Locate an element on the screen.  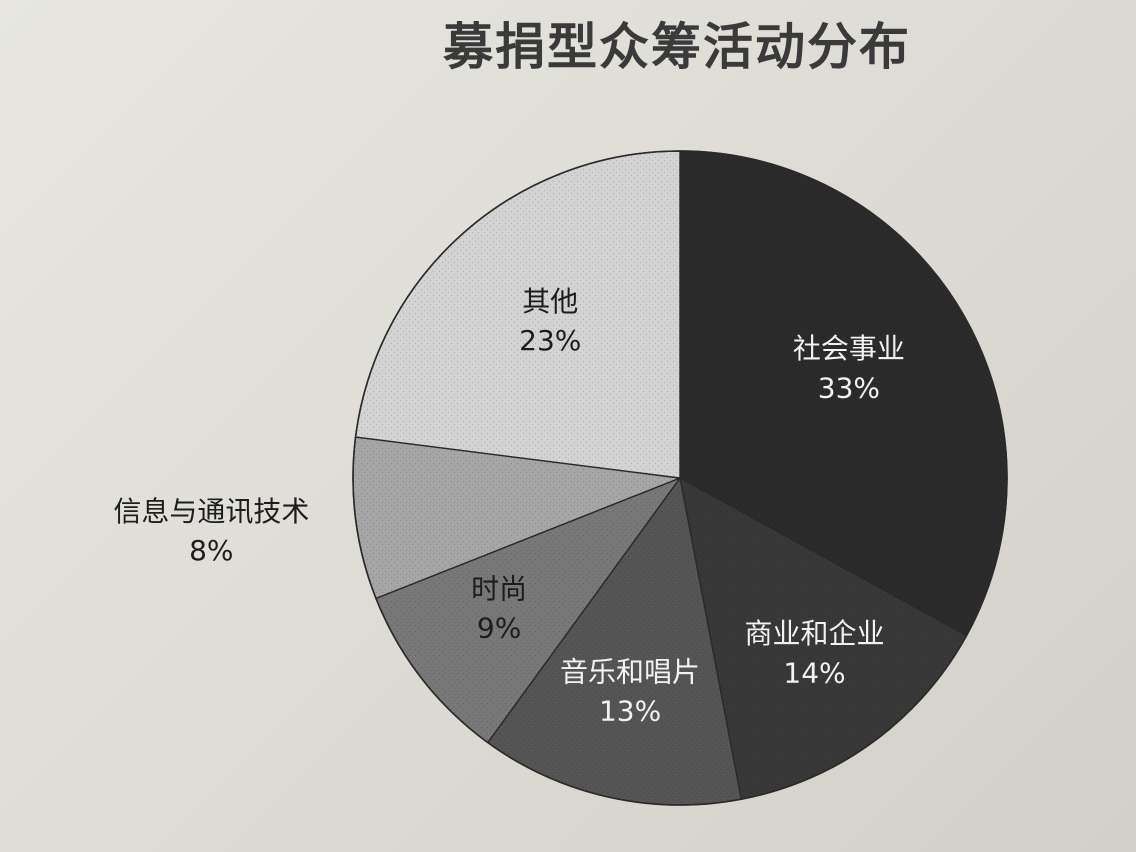
pie-slice-1-label: 社会事业 33% is located at coordinates (849, 368).